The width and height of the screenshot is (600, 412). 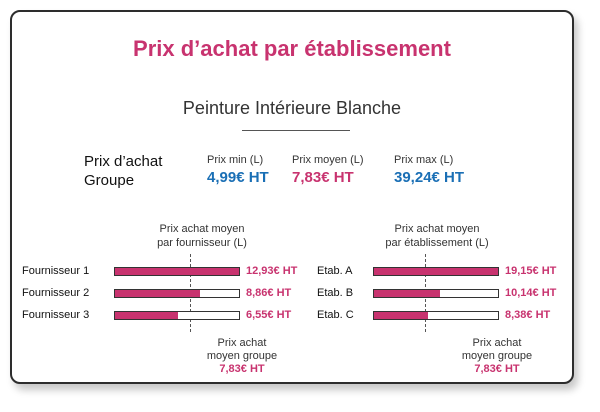 I want to click on stat-avg-value: 7,83€ HT, so click(x=323, y=177).